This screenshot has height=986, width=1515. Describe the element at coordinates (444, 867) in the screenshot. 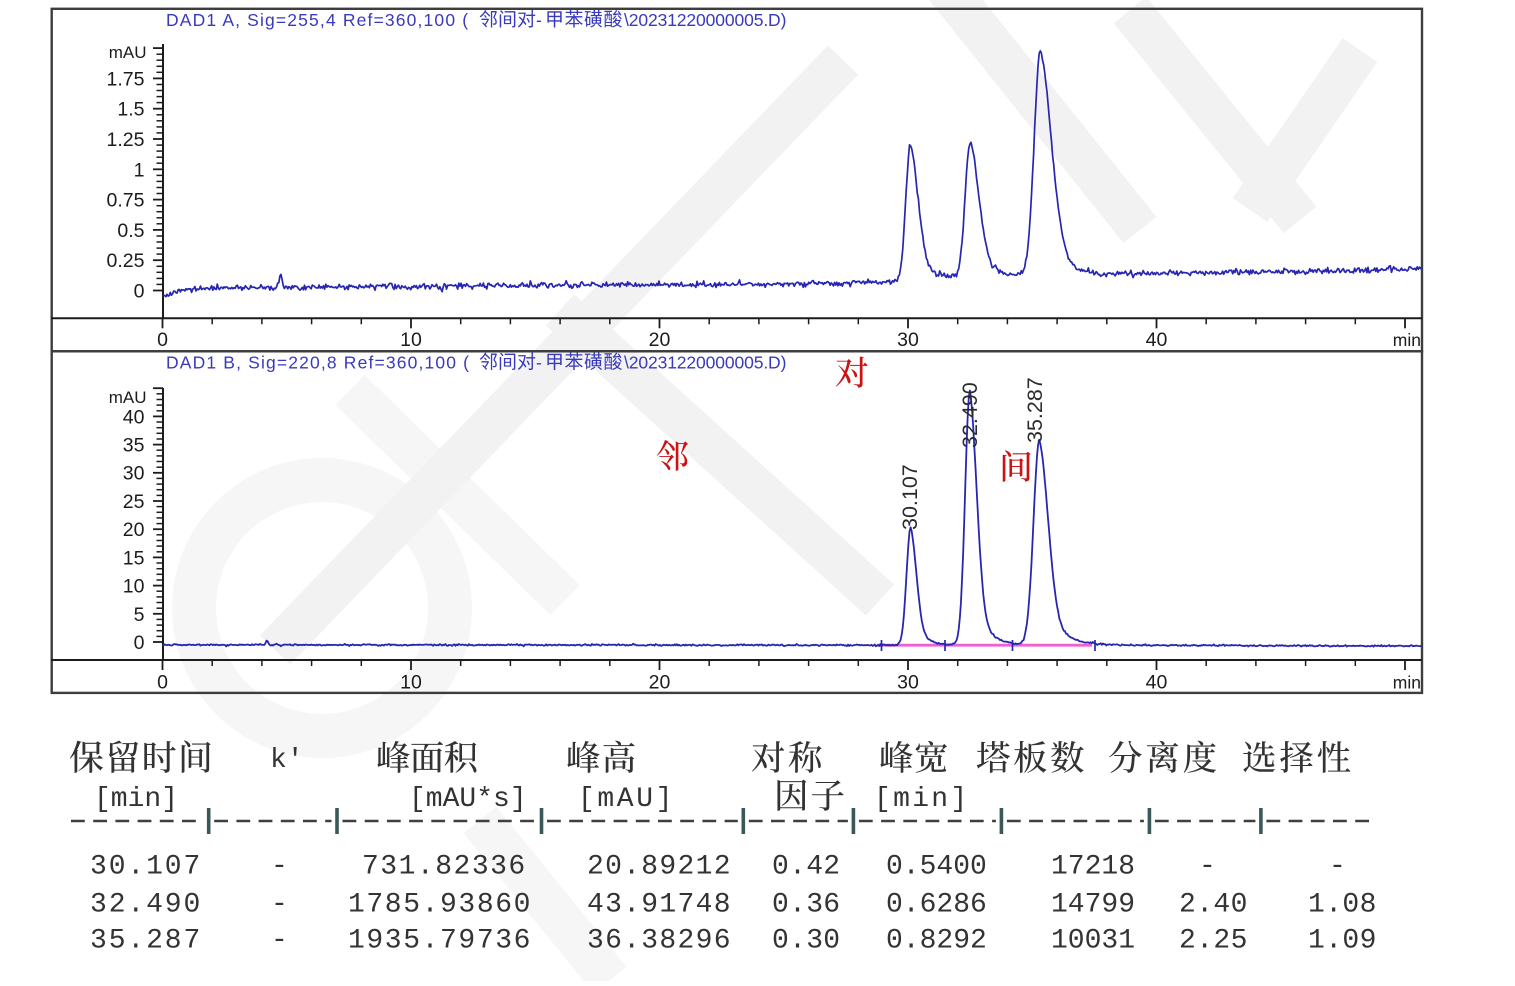

I see `svg-text: 731.82336` at that location.